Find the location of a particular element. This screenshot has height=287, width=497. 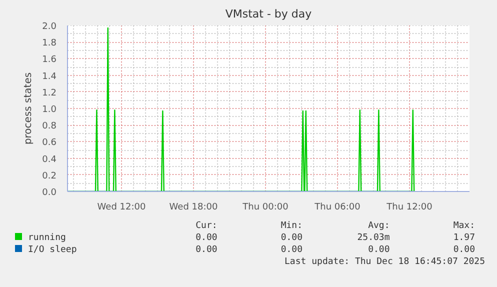

y-tick-label: 1.6 is located at coordinates (49, 60).